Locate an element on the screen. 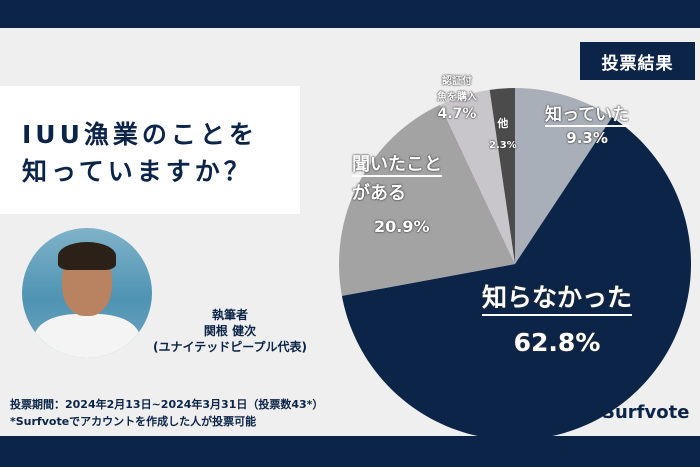 The height and width of the screenshot is (467, 700). slice-label-3a: 認証付 is located at coordinates (457, 81).